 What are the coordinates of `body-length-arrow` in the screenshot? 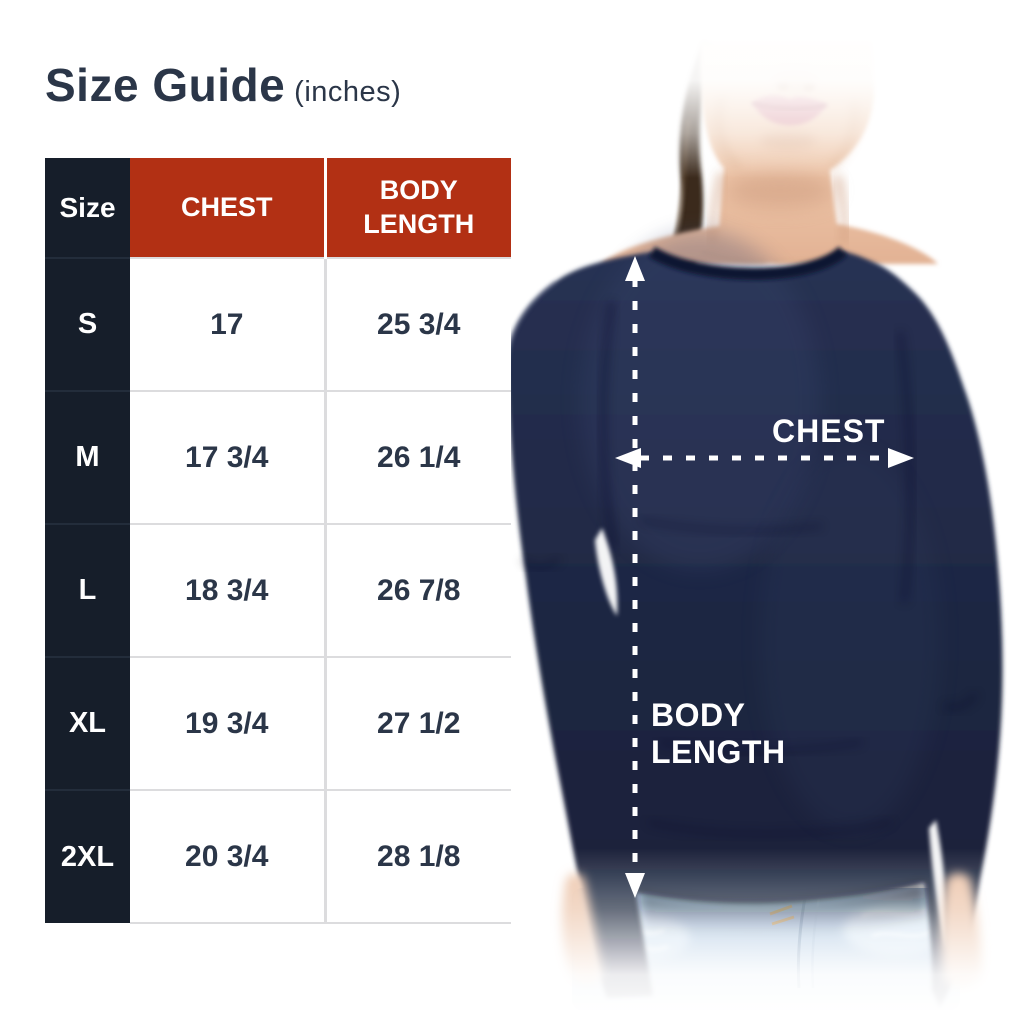 It's located at (635, 577).